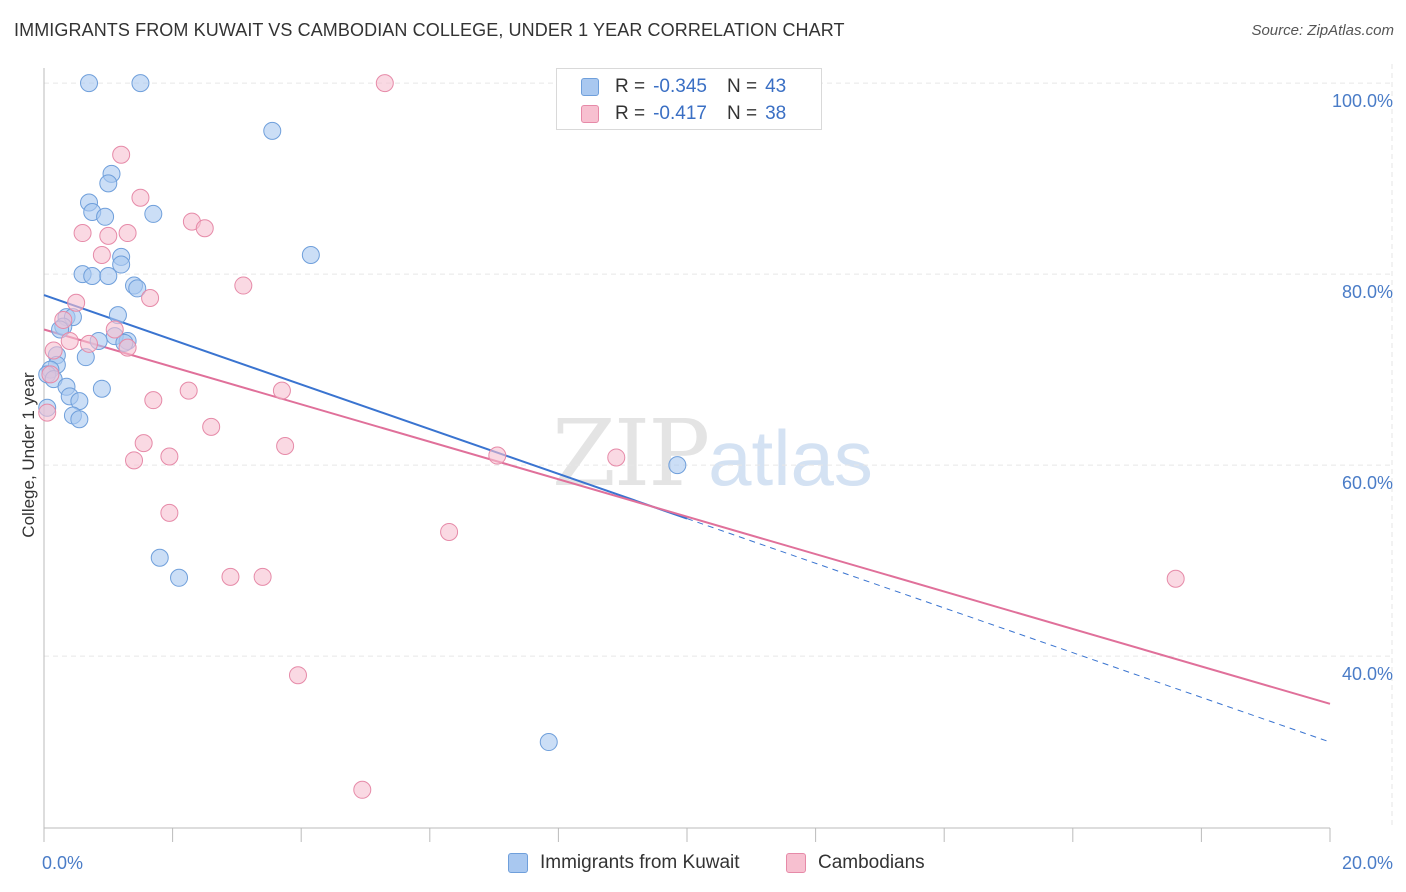 Image resolution: width=1406 pixels, height=892 pixels. Describe the element at coordinates (631, 453) in the screenshot. I see `watermark-zip: ZIP` at that location.